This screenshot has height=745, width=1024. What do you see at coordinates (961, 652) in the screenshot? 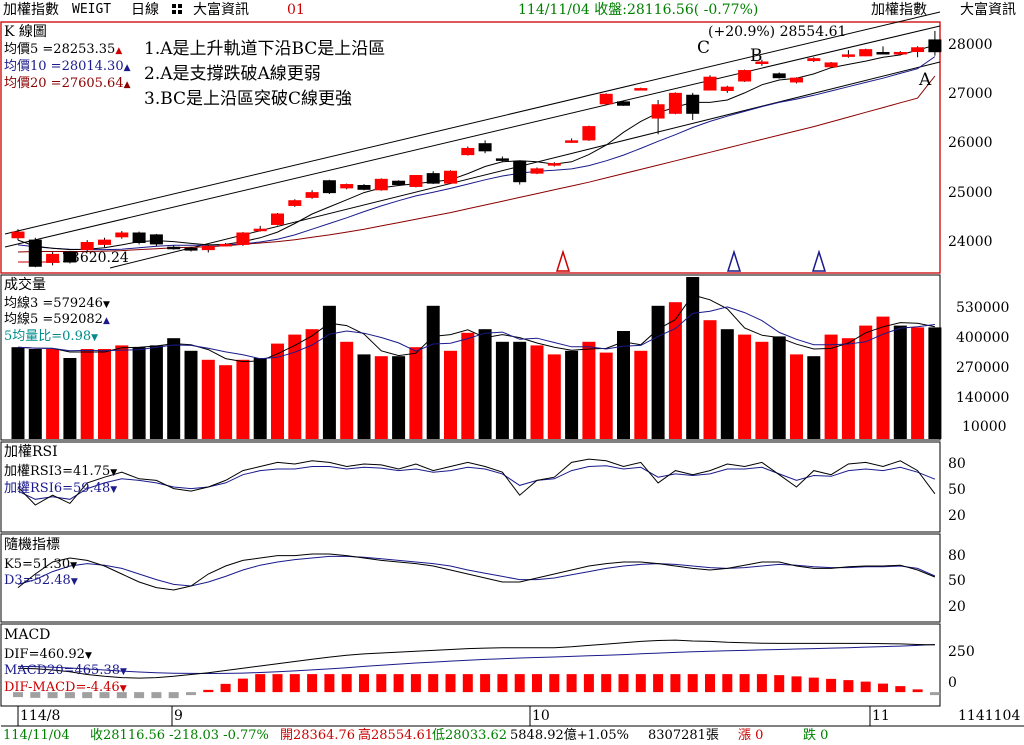
I see `macd-y-tick: 250` at bounding box center [961, 652].